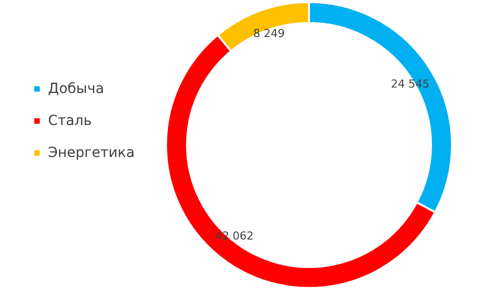 Image resolution: width=480 pixels, height=288 pixels. I want to click on legend-label: Добыча, so click(76, 89).